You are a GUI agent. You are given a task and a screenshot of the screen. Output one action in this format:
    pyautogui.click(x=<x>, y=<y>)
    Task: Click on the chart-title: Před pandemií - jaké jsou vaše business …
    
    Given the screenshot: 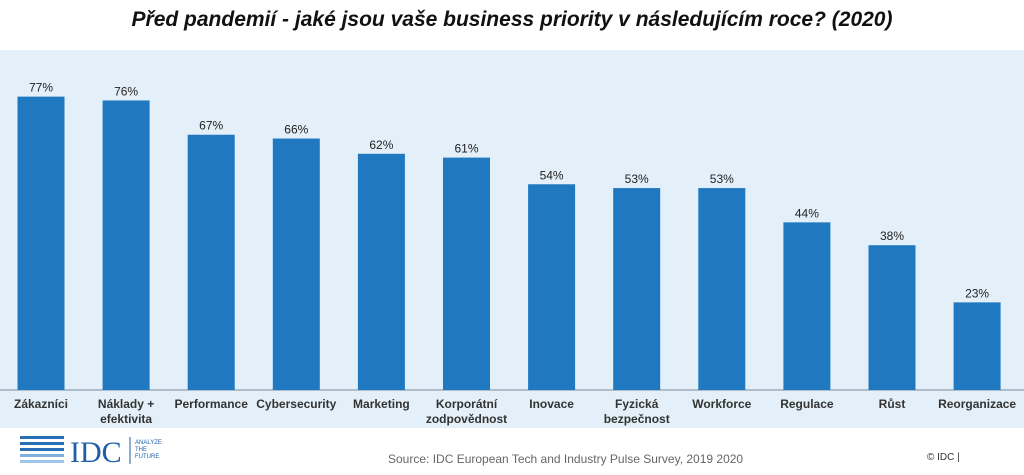 What is the action you would take?
    pyautogui.click(x=512, y=19)
    